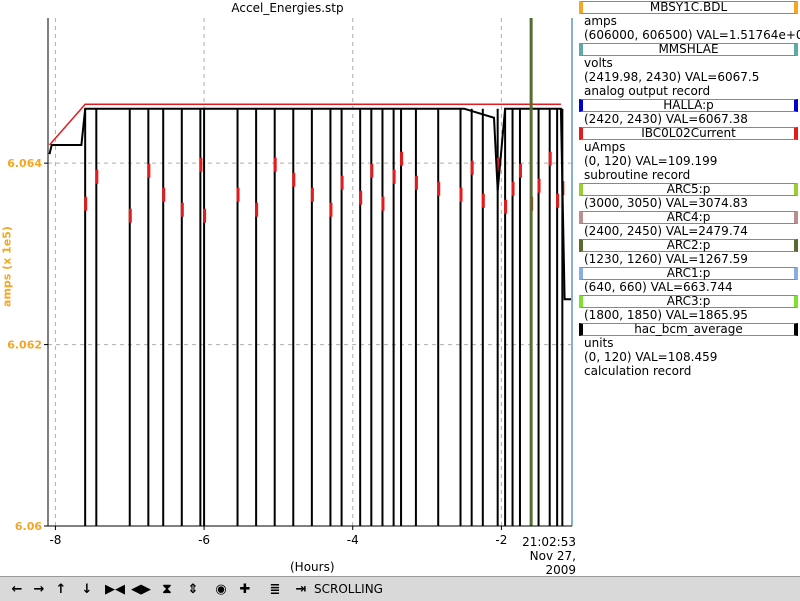 The image size is (800, 601). I want to click on x-tick-label: -2, so click(501, 540).